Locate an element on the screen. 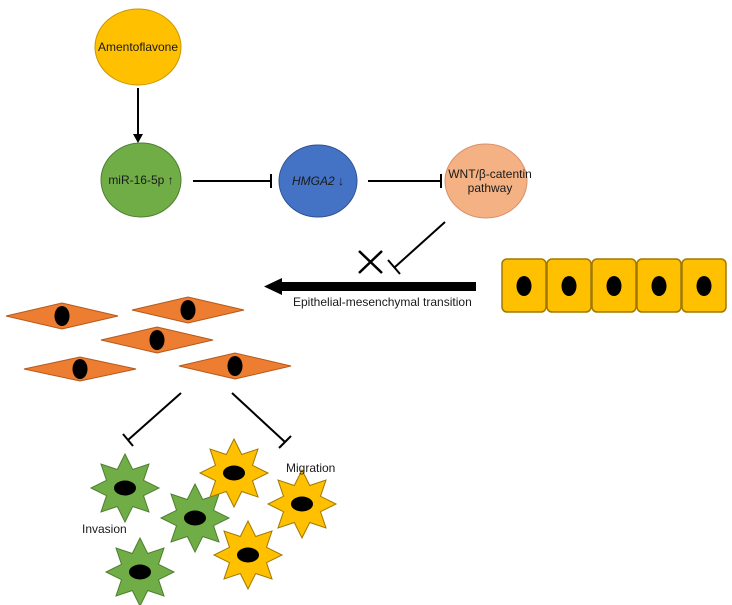 The width and height of the screenshot is (732, 605). hmga2-arrow-symbol: ↓ is located at coordinates (339, 181).